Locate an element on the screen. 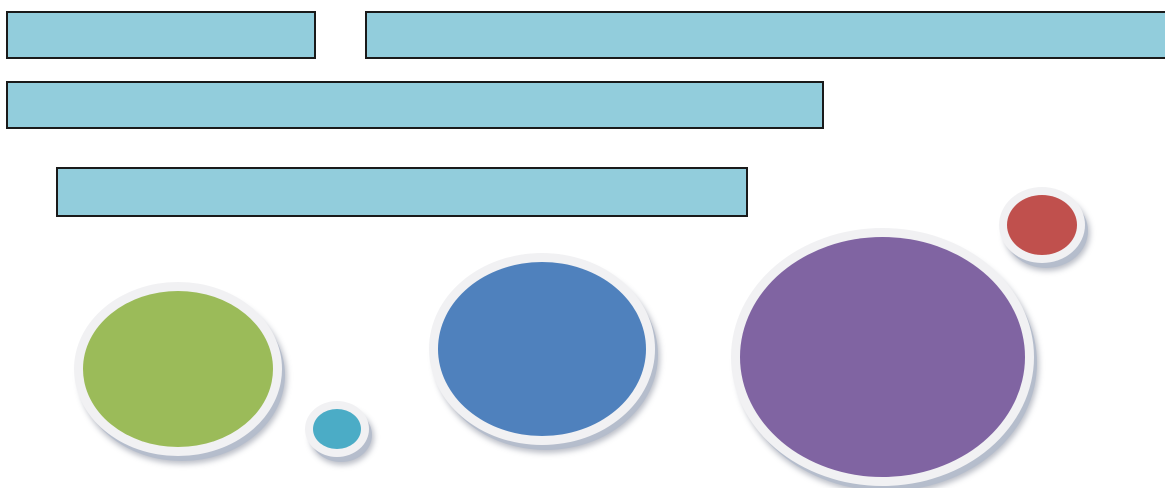  blue-circle-ring is located at coordinates (542, 349).